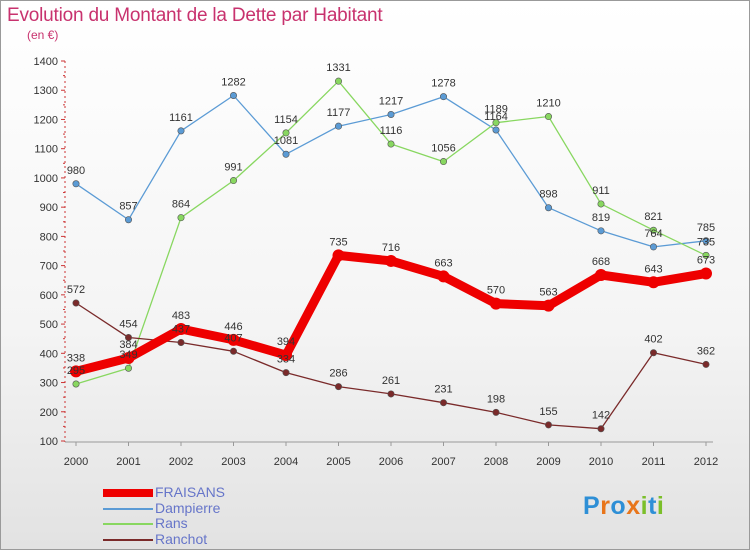  What do you see at coordinates (46, 62) in the screenshot?
I see `y-tick-label: 1400` at bounding box center [46, 62].